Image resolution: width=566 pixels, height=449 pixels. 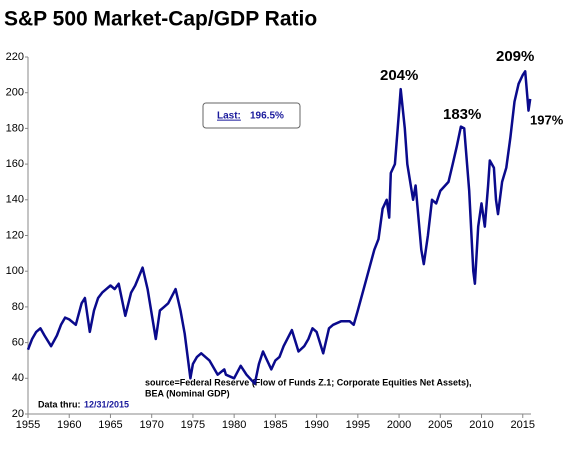 What do you see at coordinates (523, 425) in the screenshot?
I see `x-tick-label: 2015` at bounding box center [523, 425].